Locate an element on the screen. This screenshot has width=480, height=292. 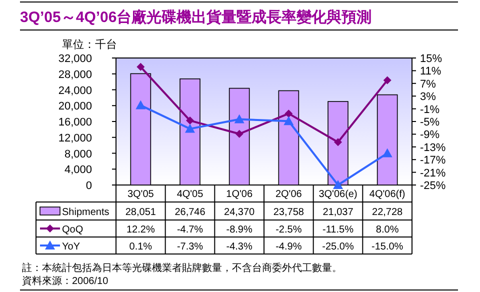
data-label: -8.9% is located at coordinates (239, 230).